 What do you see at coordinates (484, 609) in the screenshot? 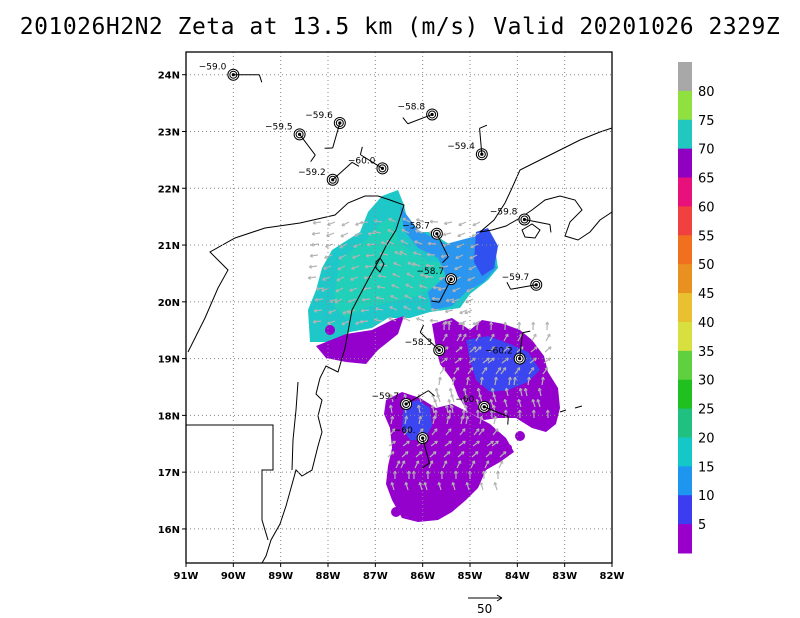
I see `reference-vector-label: 50` at bounding box center [484, 609].